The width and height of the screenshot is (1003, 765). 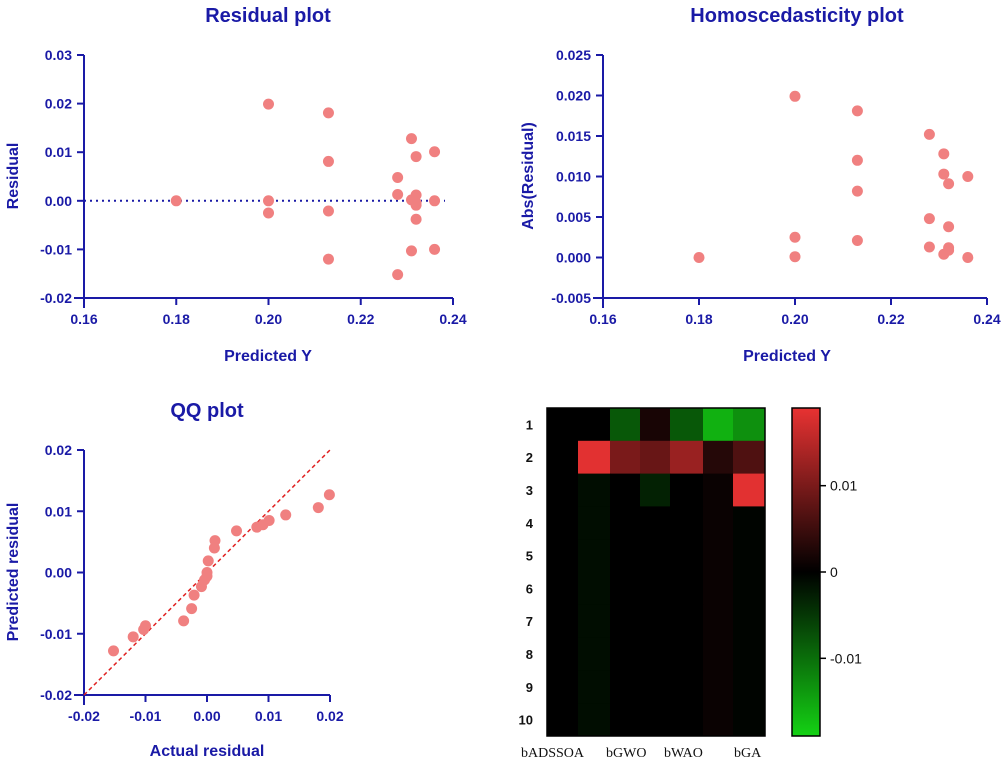 I want to click on y-tick-label: 0.005, so click(x=573, y=217).